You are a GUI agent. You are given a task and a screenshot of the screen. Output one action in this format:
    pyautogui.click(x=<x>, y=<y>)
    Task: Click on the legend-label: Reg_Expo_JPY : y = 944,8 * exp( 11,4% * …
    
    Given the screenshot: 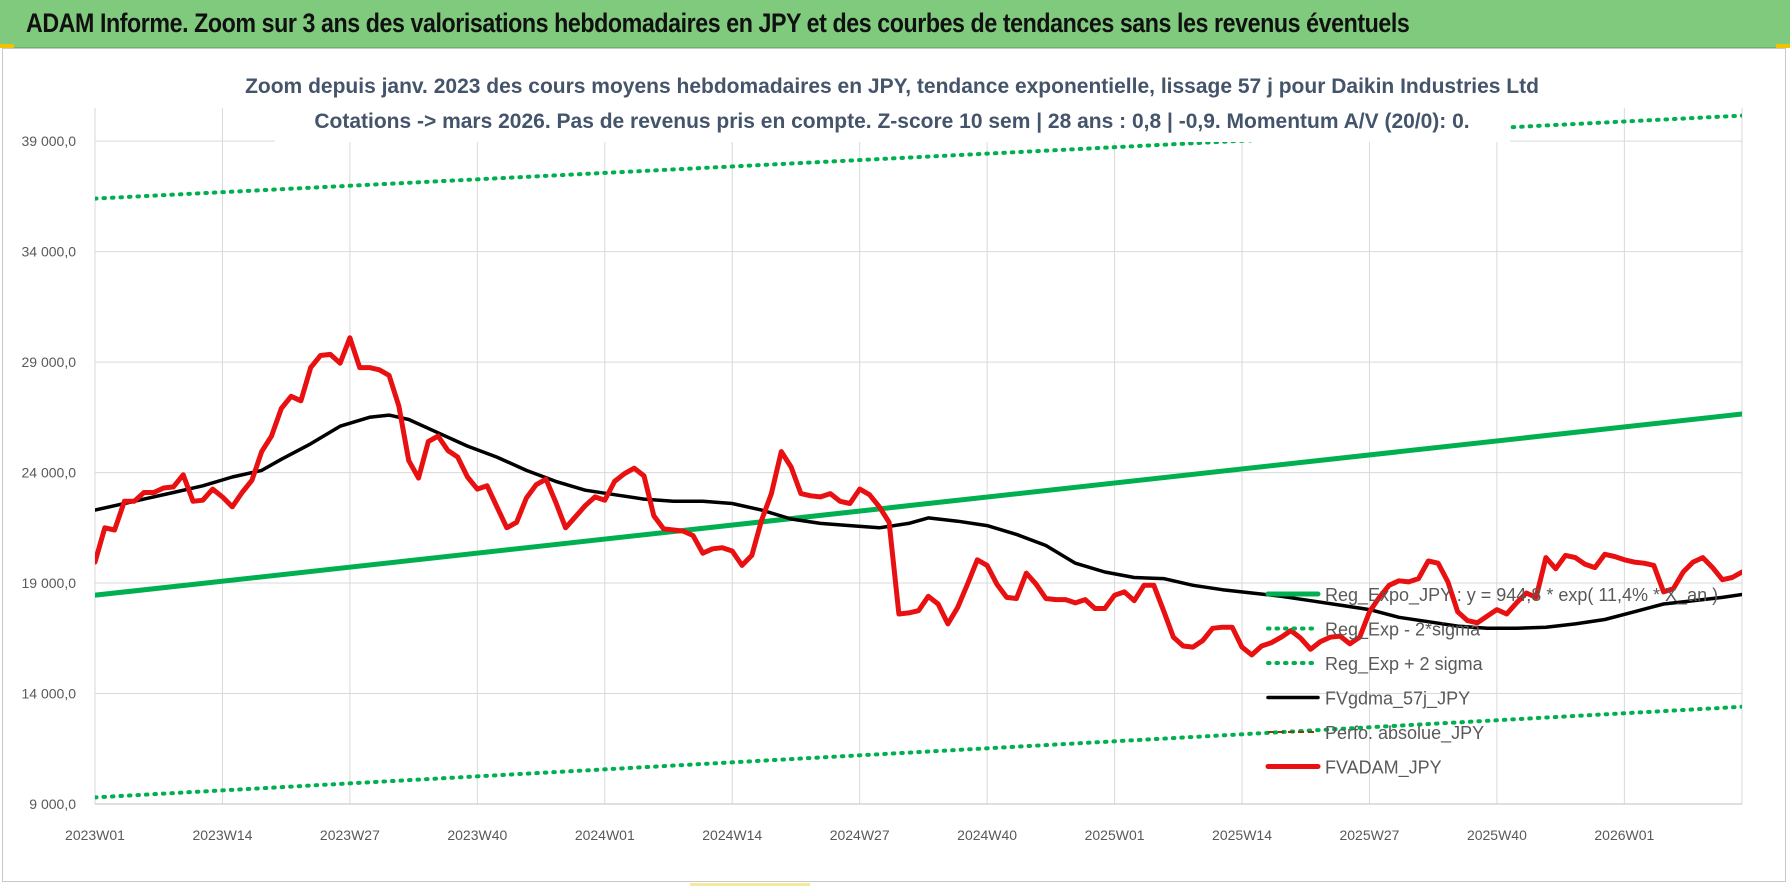 What is the action you would take?
    pyautogui.click(x=1521, y=595)
    